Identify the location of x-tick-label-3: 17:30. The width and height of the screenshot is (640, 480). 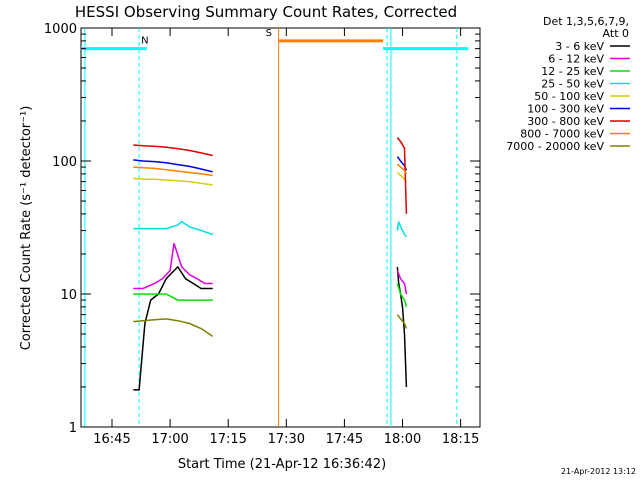
(286, 439).